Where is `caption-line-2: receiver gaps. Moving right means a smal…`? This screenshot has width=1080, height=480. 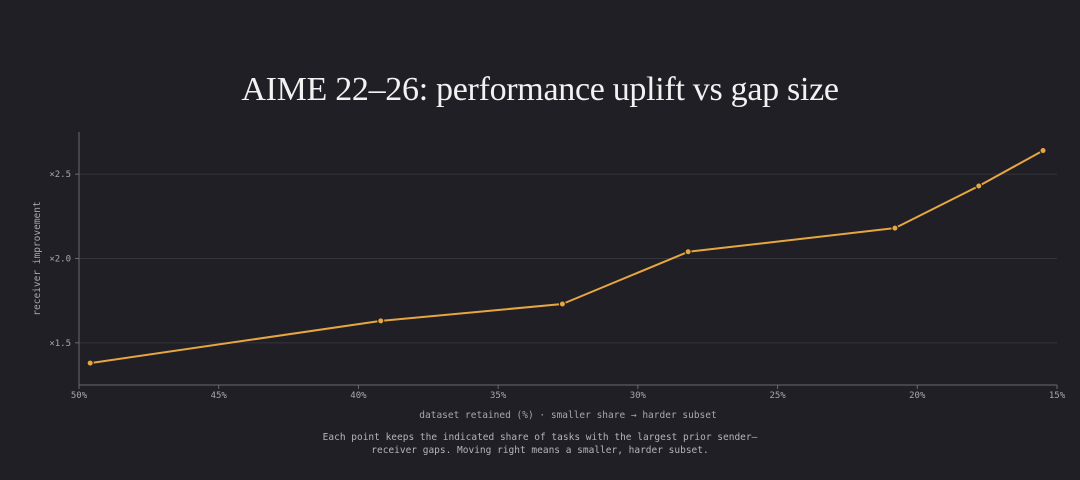 caption-line-2: receiver gaps. Moving right means a smal… is located at coordinates (540, 450).